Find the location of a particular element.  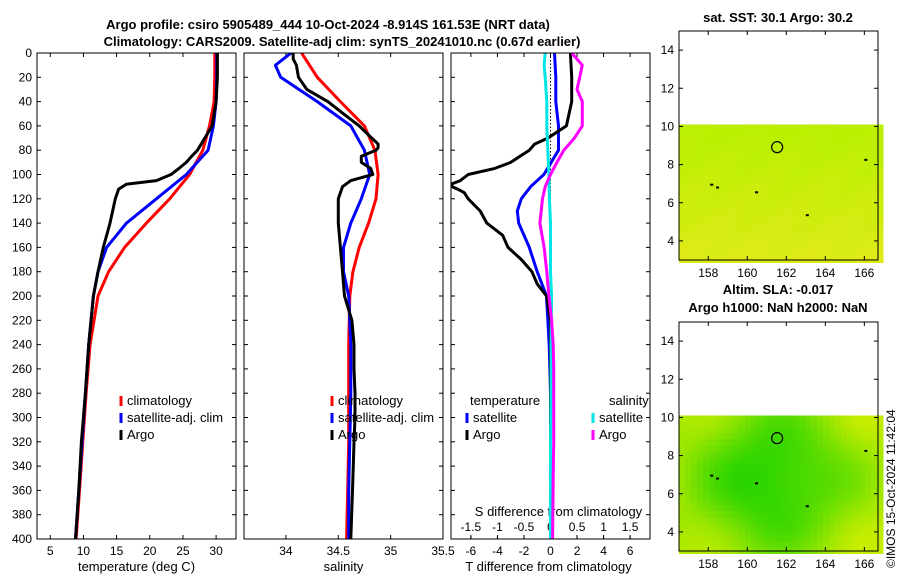

depth-tick-label: 20 is located at coordinates (26, 77).